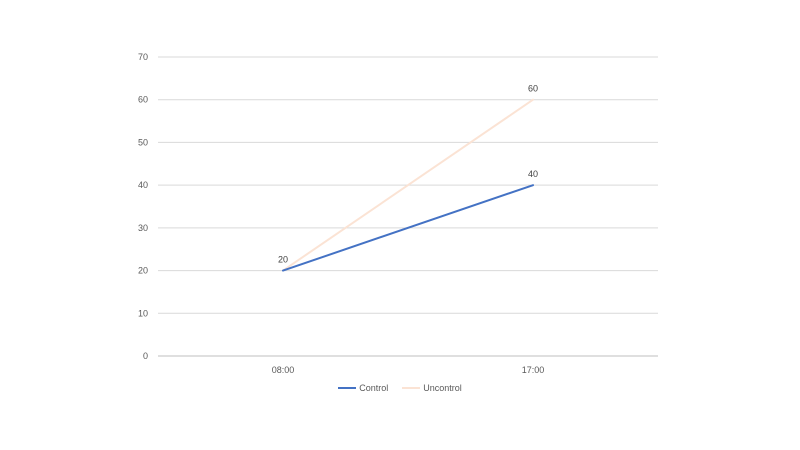 Image resolution: width=800 pixels, height=450 pixels. I want to click on y-tick-label: 30, so click(143, 228).